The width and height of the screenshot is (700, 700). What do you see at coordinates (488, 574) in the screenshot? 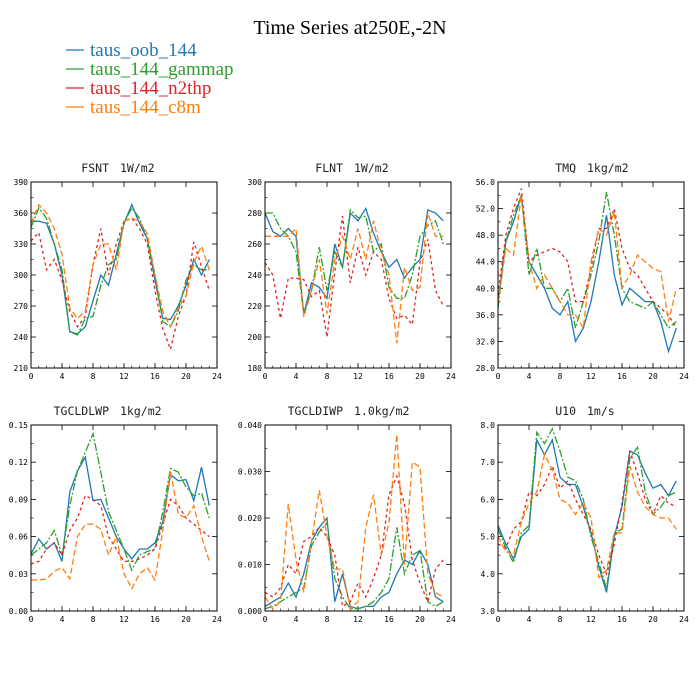
I see `y-tick-label: 4.0` at bounding box center [488, 574].